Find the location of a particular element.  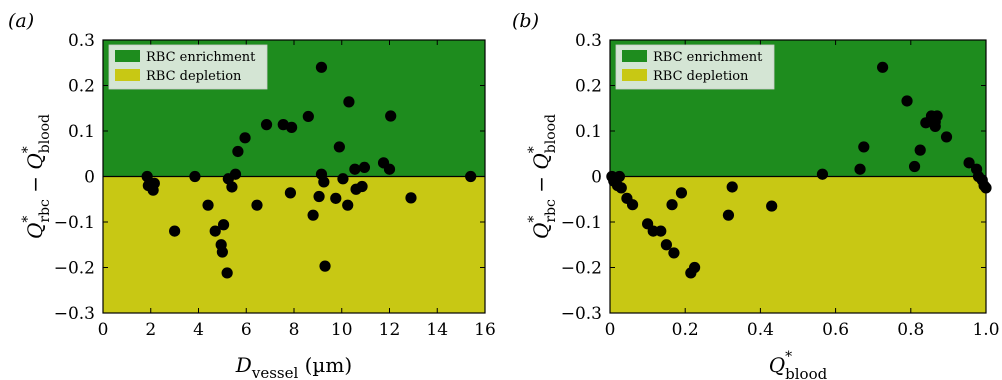

x-axis-label: Dvessel (µm) is located at coordinates (293, 366).